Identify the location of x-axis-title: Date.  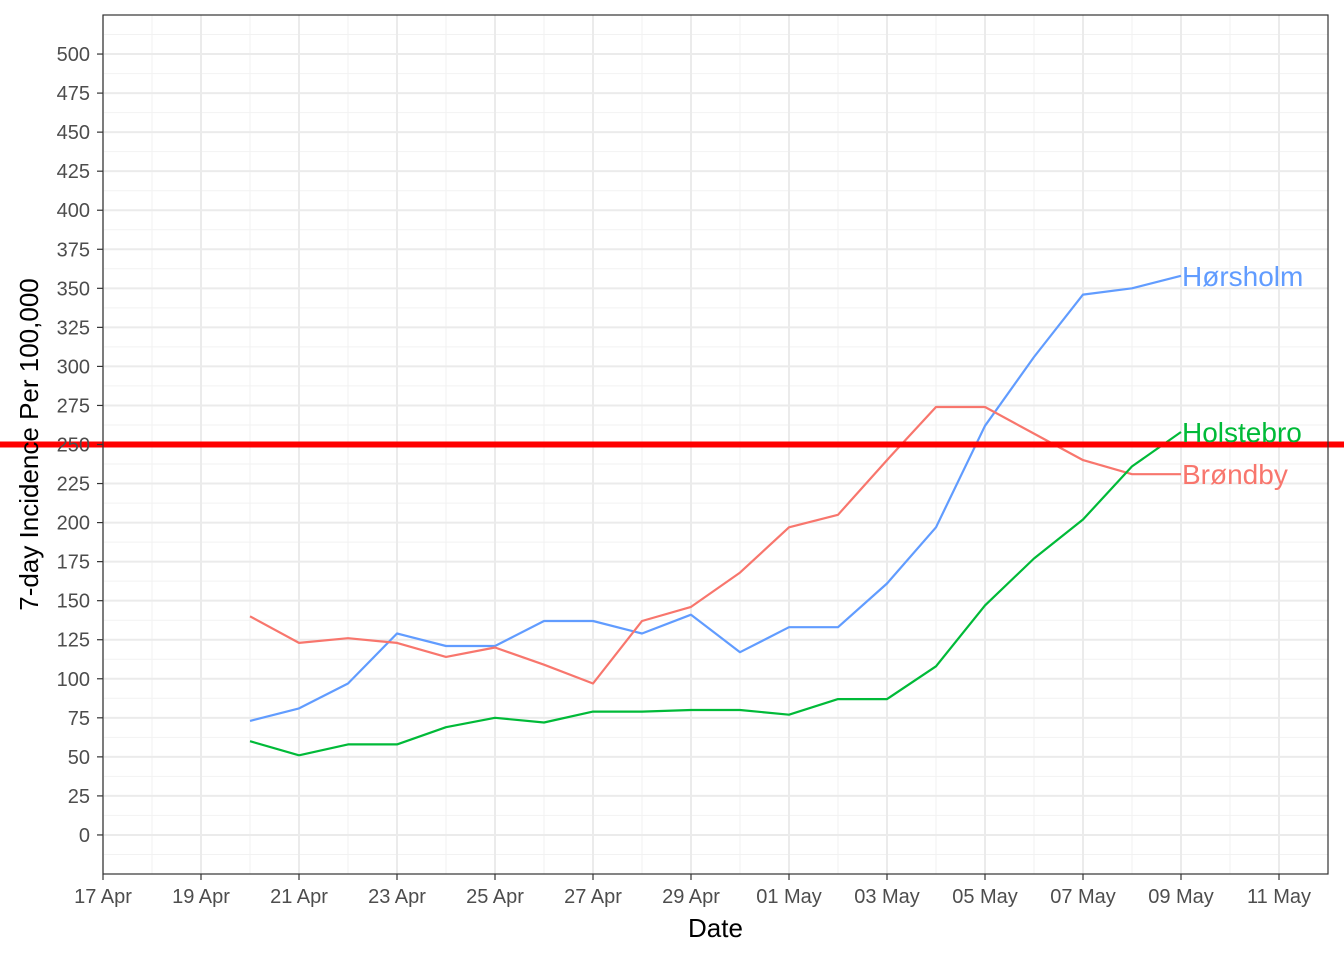
(715, 928).